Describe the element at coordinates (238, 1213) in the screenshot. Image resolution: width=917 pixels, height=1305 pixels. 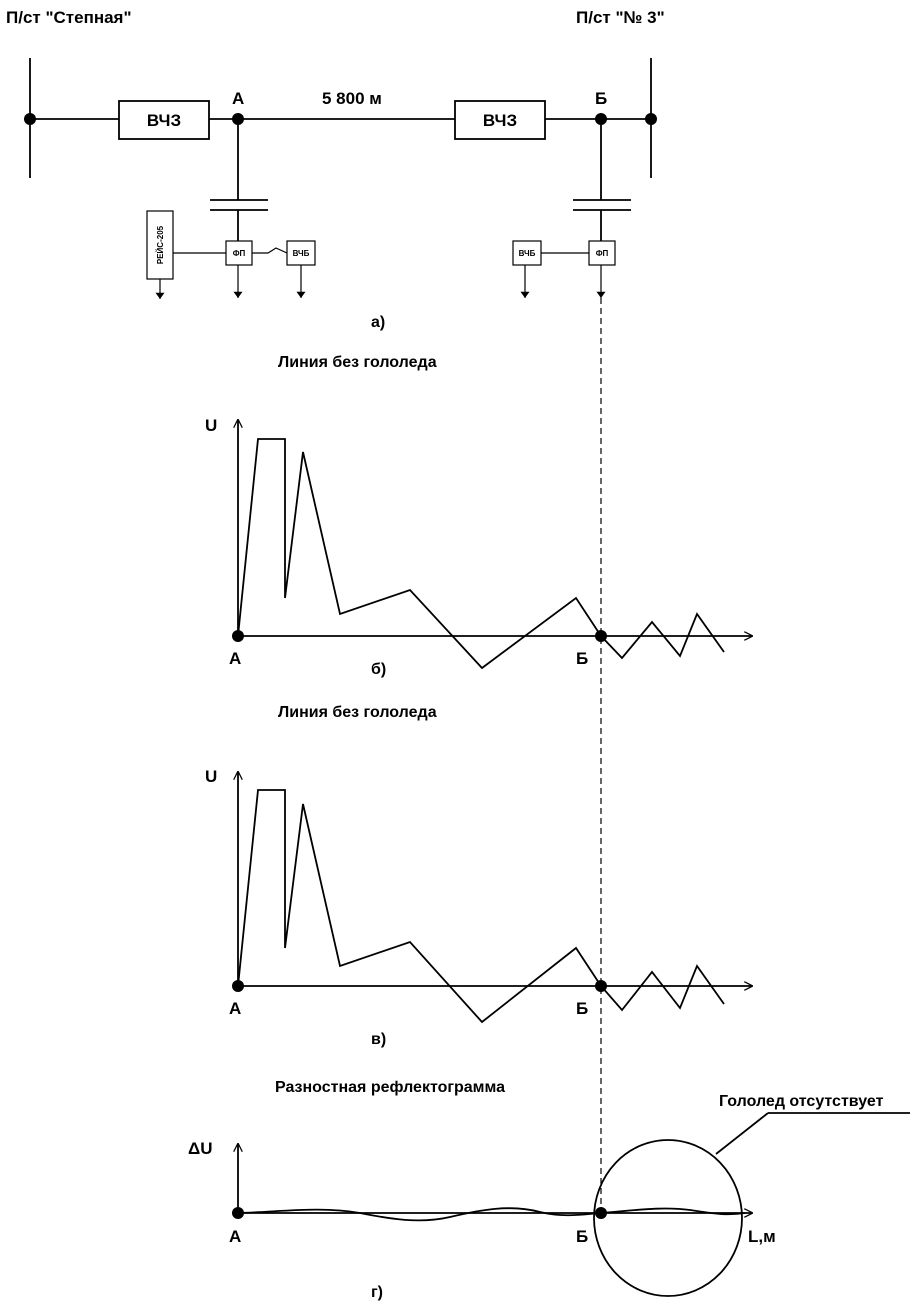
I see `panel-g-point-a` at that location.